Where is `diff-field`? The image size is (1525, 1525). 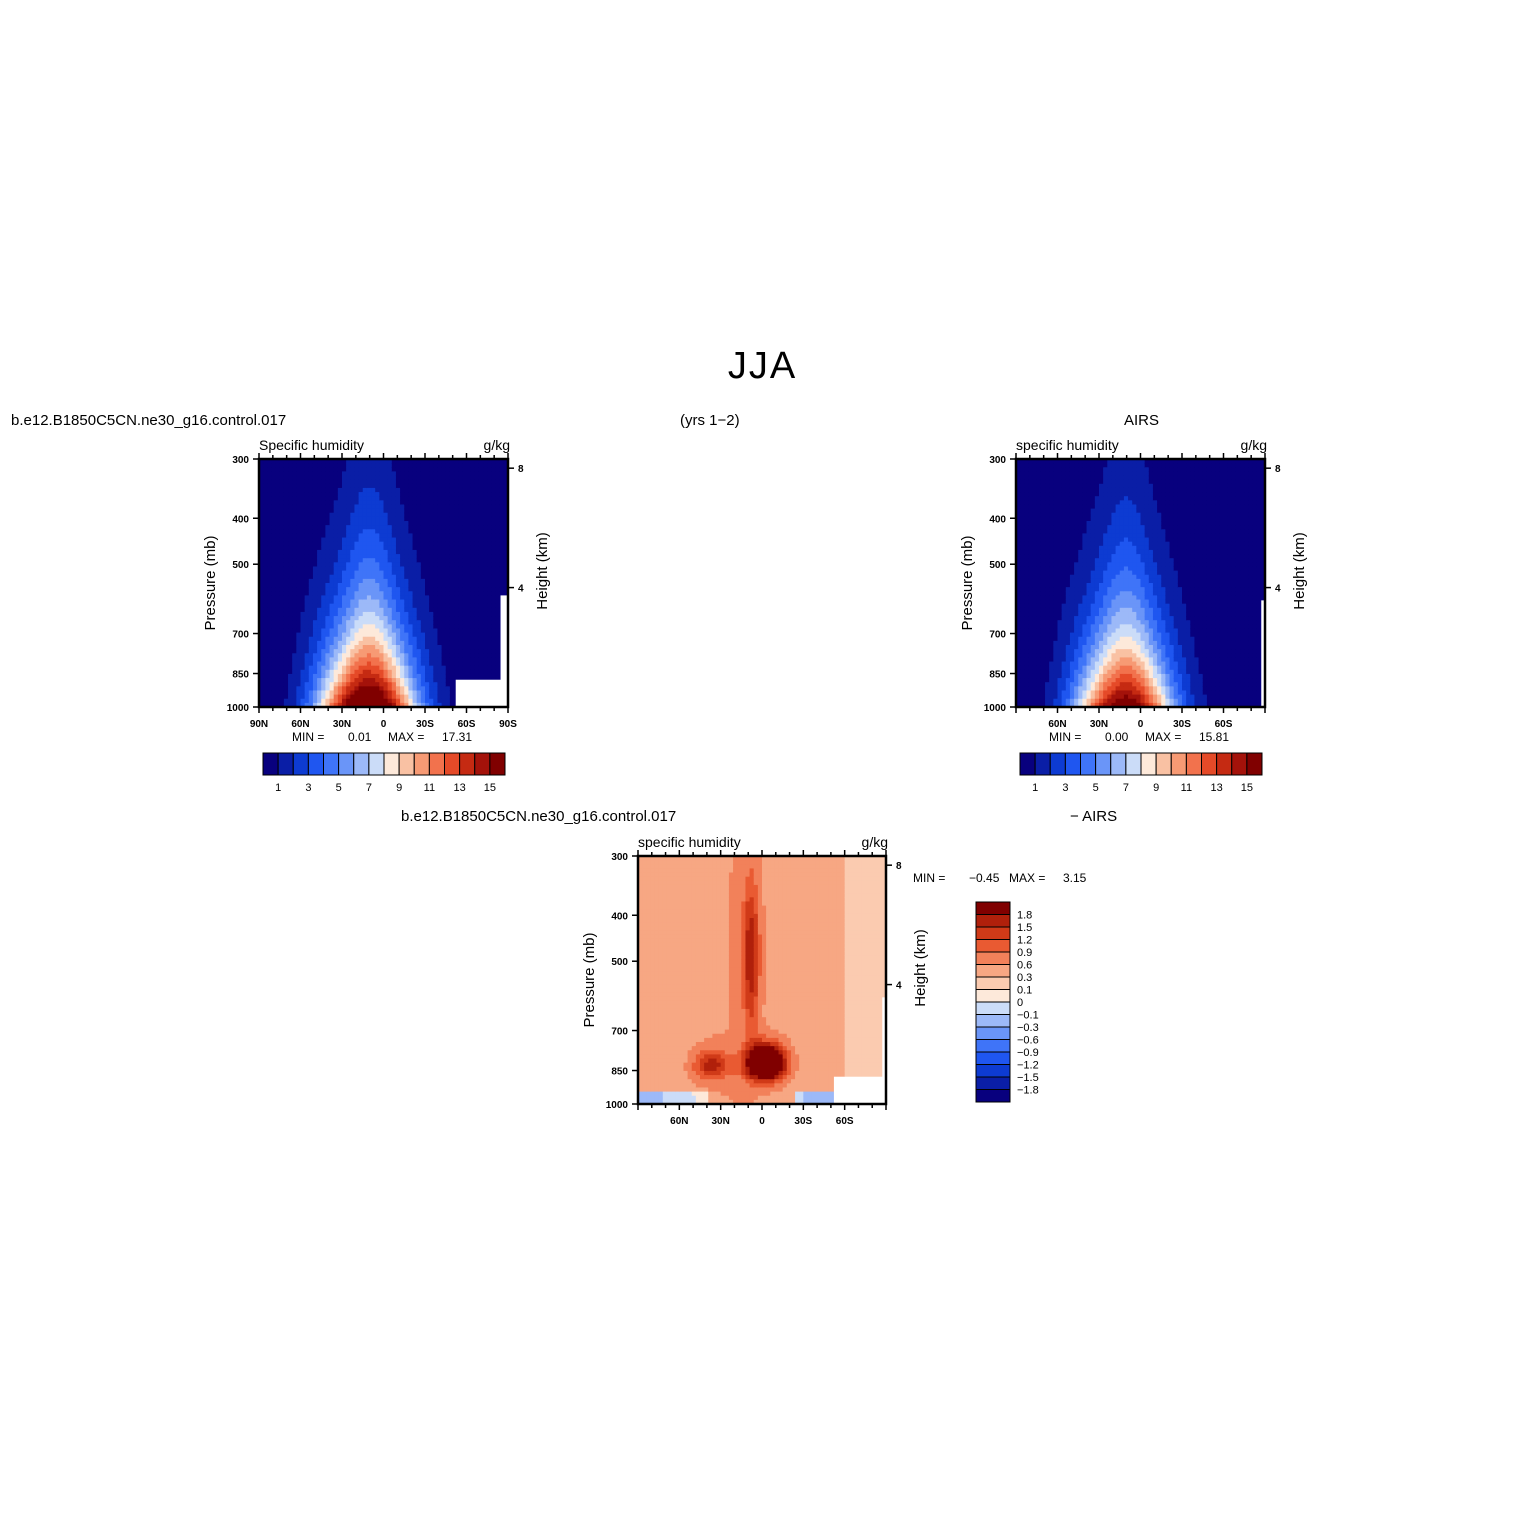
diff-field is located at coordinates (762, 980).